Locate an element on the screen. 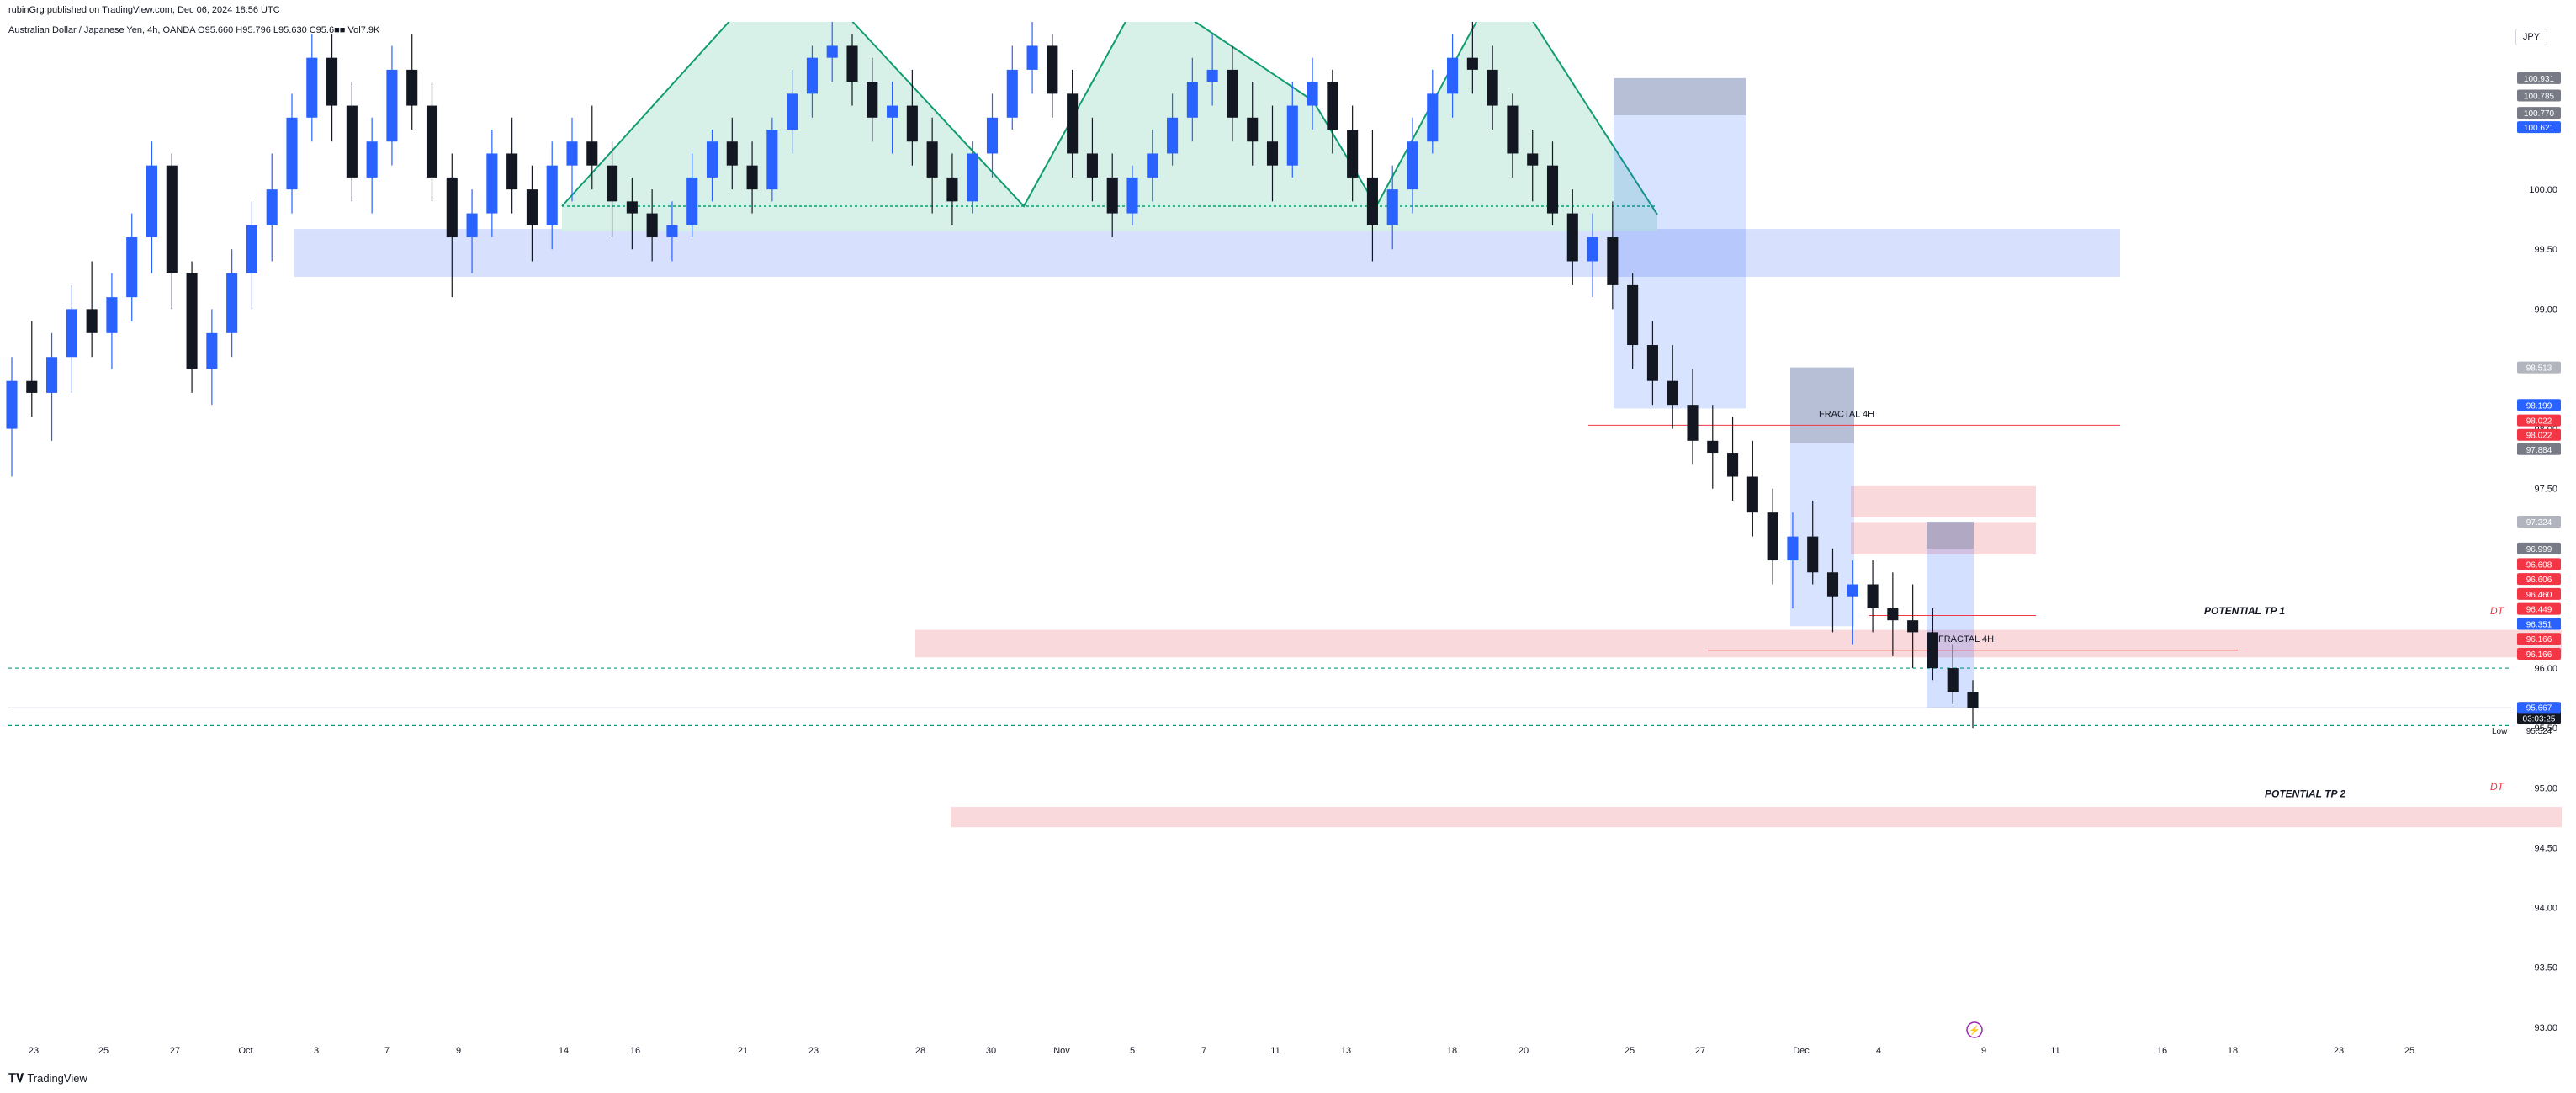  time-tick-label: 7 is located at coordinates (1203, 1051).